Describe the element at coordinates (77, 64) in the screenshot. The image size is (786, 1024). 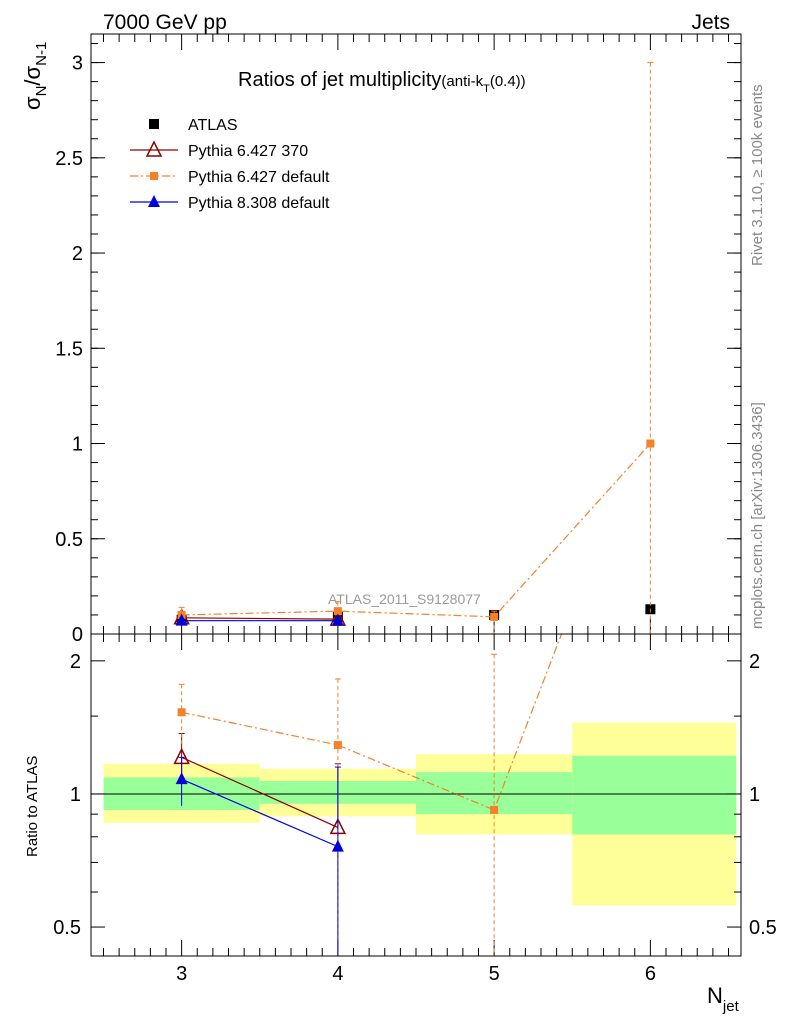
I see `main-ytick-label: 3` at that location.